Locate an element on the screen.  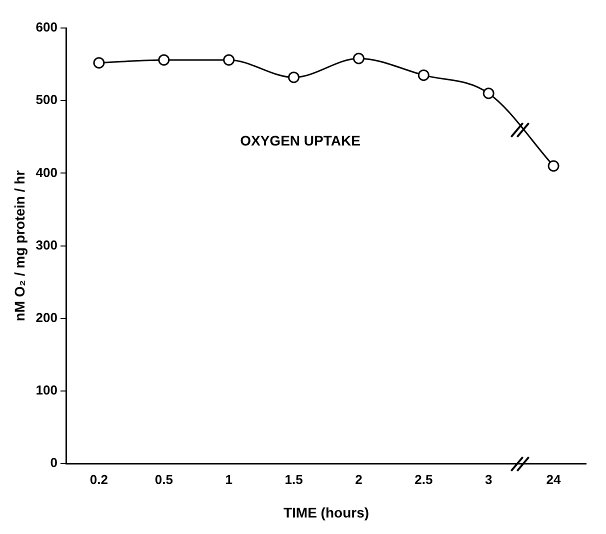
y-tick-label: 600 is located at coordinates (47, 27).